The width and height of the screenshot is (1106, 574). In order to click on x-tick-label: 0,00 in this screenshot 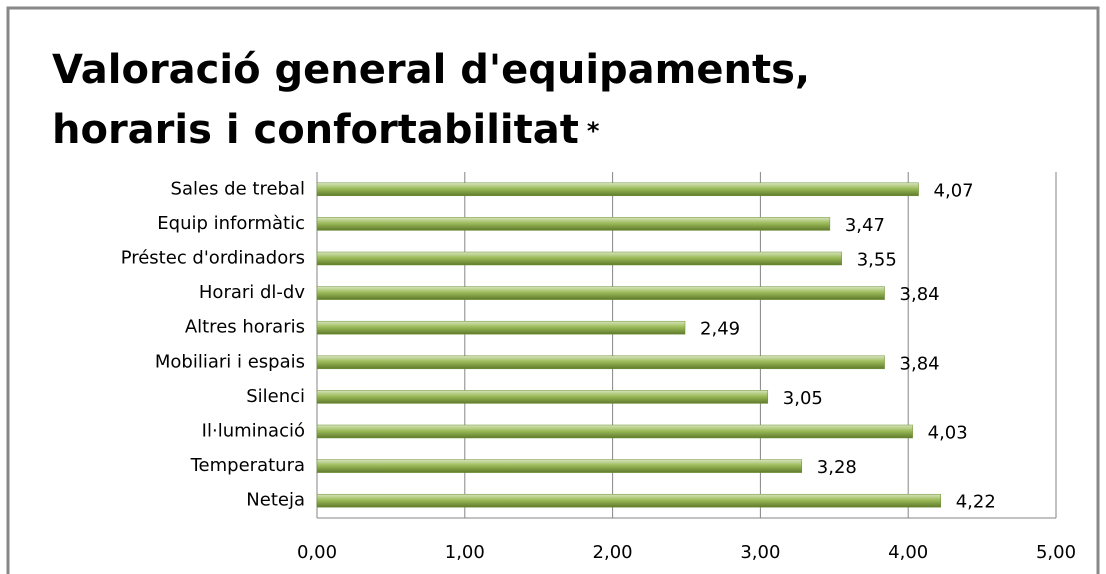, I will do `click(317, 552)`.